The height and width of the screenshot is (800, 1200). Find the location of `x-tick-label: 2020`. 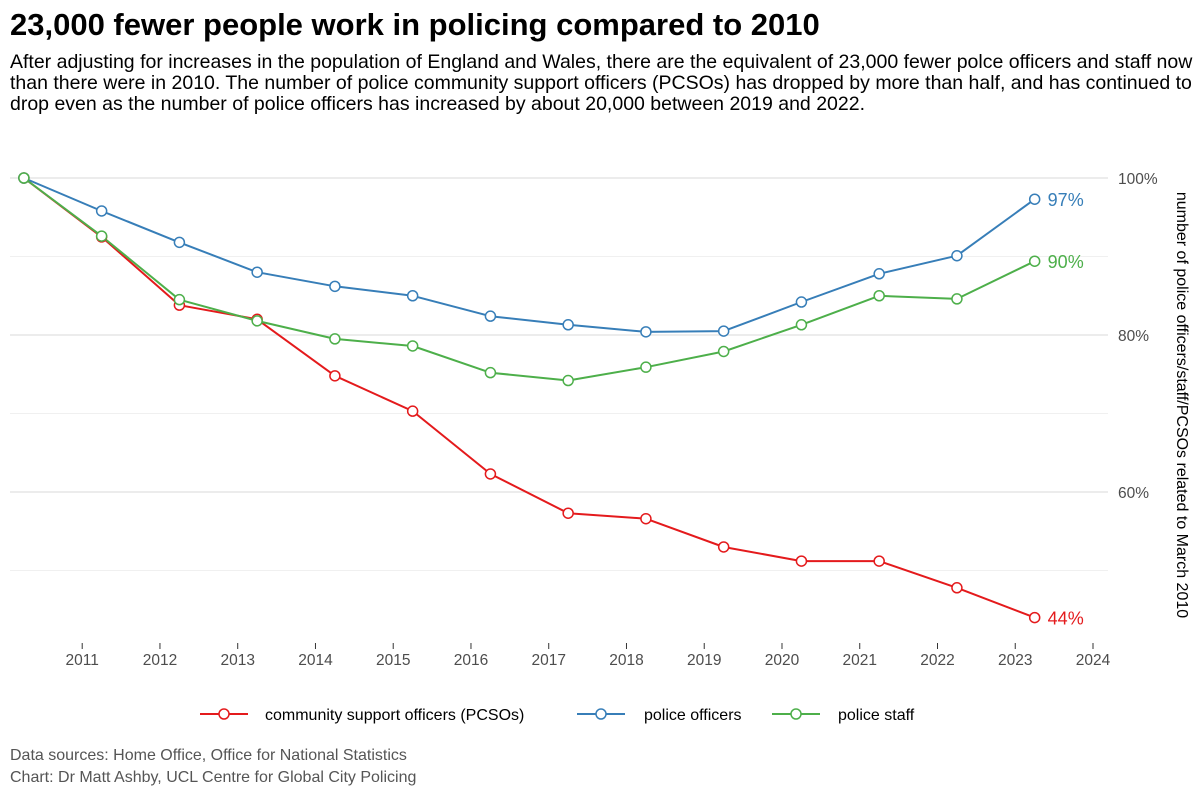

x-tick-label: 2020 is located at coordinates (782, 660).